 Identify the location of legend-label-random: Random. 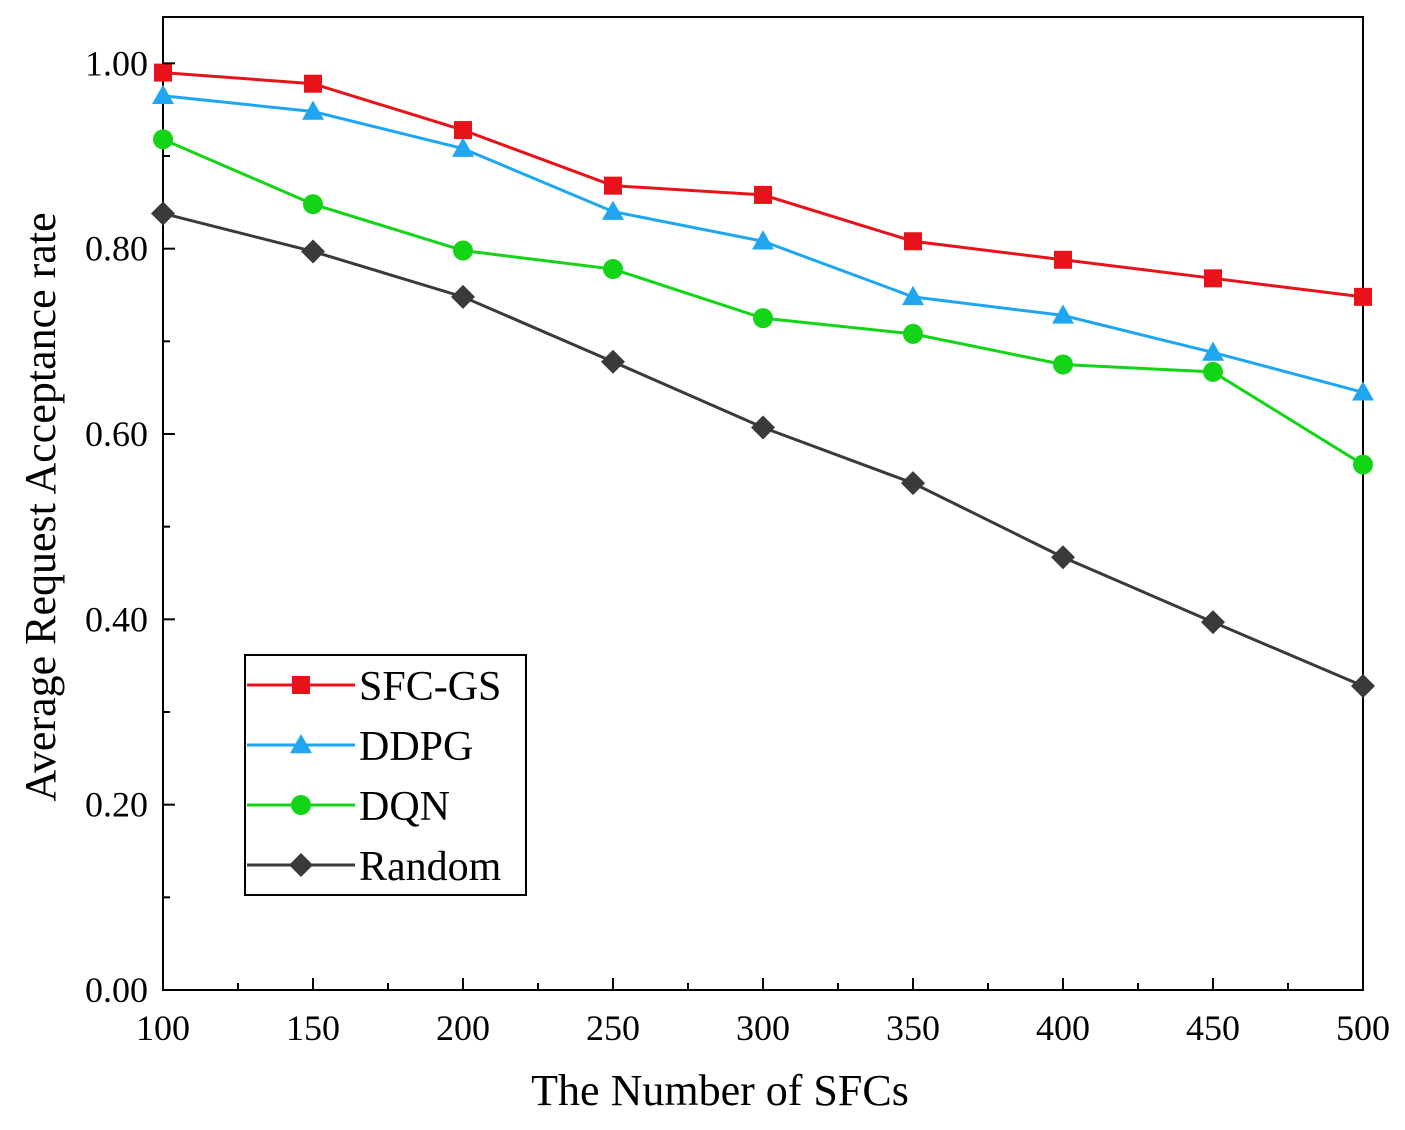
(430, 867).